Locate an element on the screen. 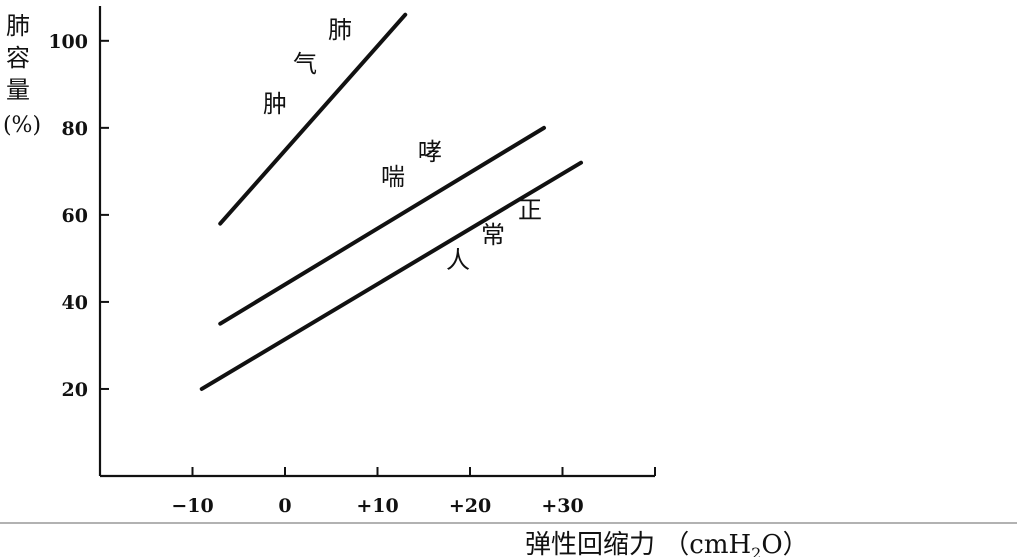  series-label-char: 喘 is located at coordinates (393, 177).